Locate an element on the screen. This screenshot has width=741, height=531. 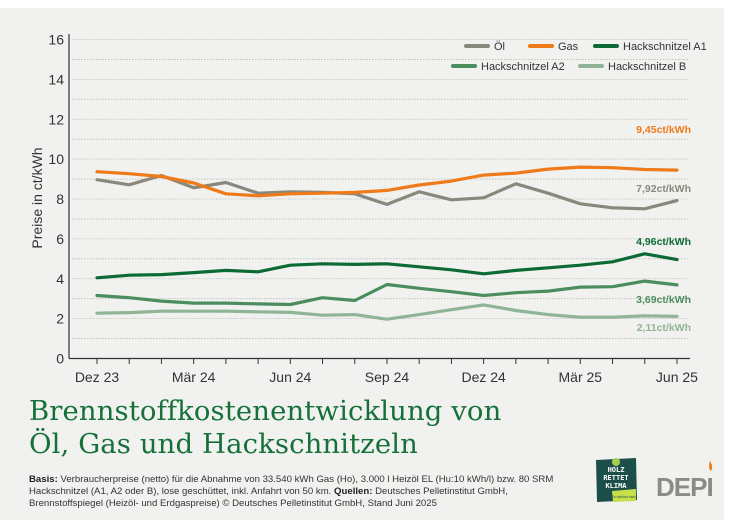
holz-rettet-klima-logo: HOLZ RETTET KLIMA Es wächst nach is located at coordinates (616, 480).